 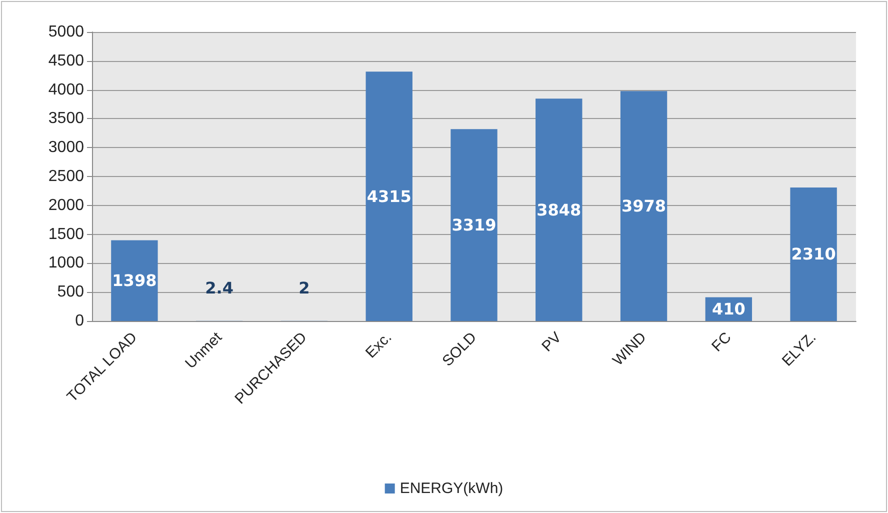 What do you see at coordinates (721, 342) in the screenshot?
I see `x-tick-label: FC` at bounding box center [721, 342].